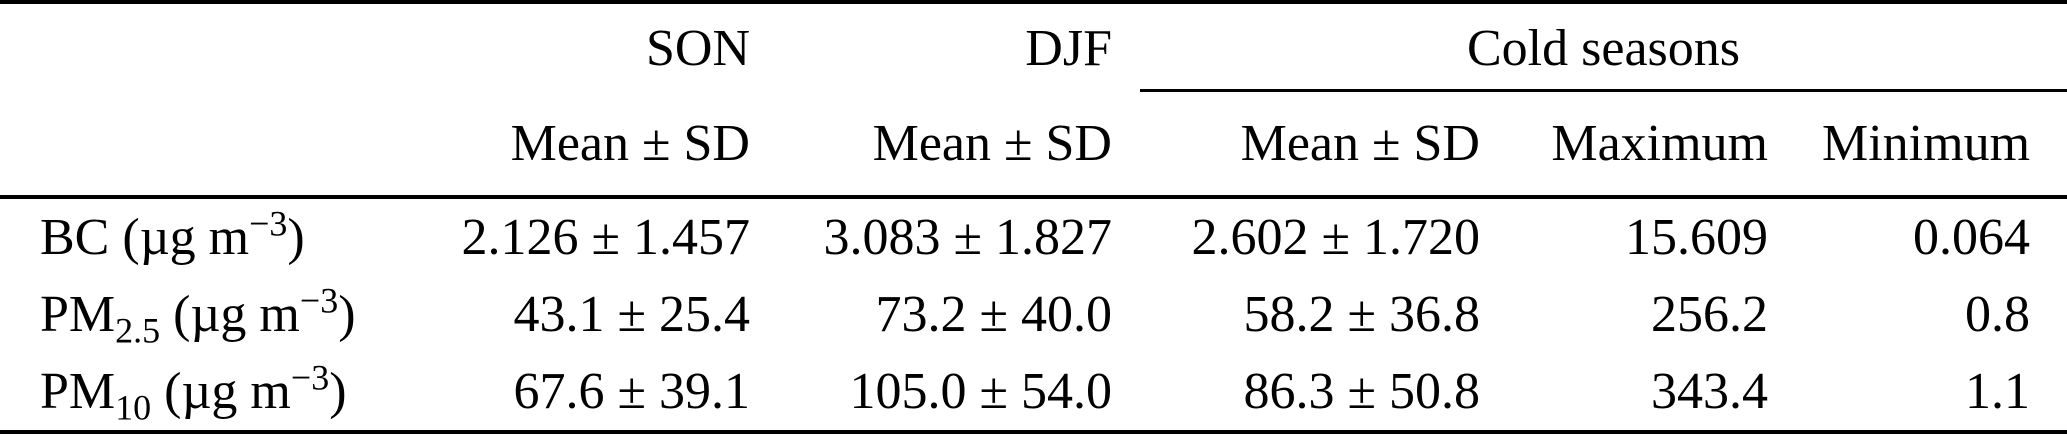 The height and width of the screenshot is (437, 2067). Describe the element at coordinates (605, 237) in the screenshot. I see `cell-bc-son-mean-sd: 2.126 ± 1.457` at that location.